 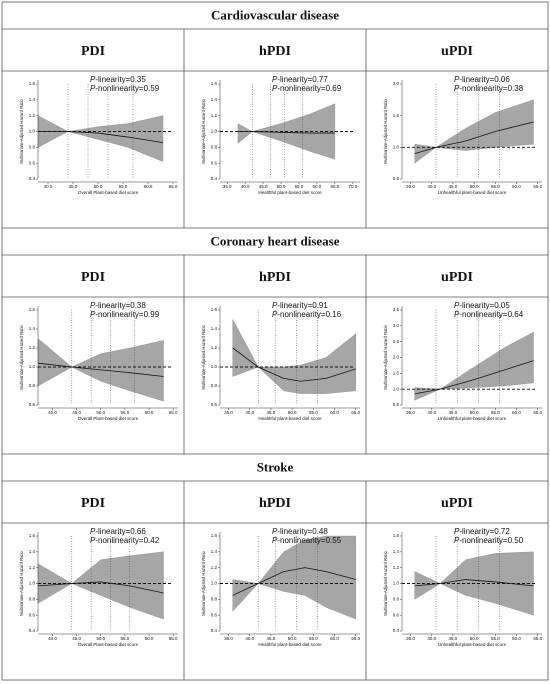 What do you see at coordinates (274, 240) in the screenshot?
I see `section-title: Coronary heart disease` at bounding box center [274, 240].